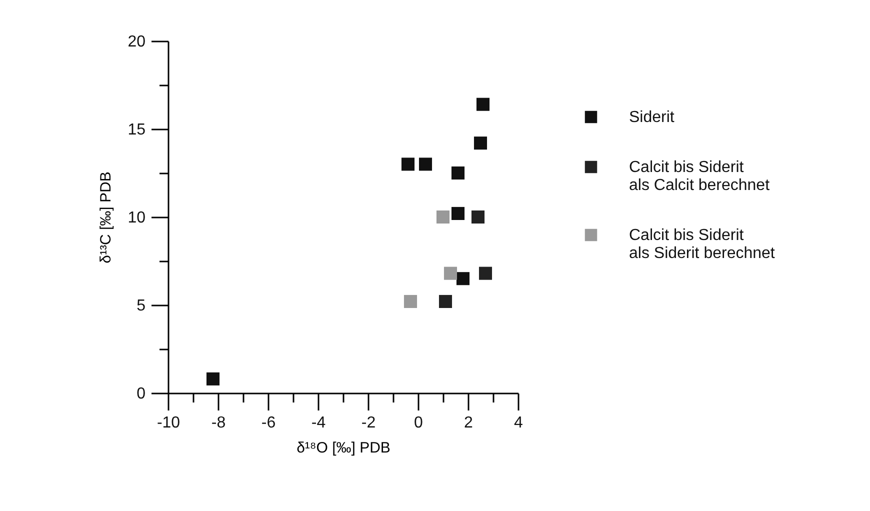 Image resolution: width=870 pixels, height=511 pixels. Describe the element at coordinates (218, 423) in the screenshot. I see `x-tick-label: -8` at that location.